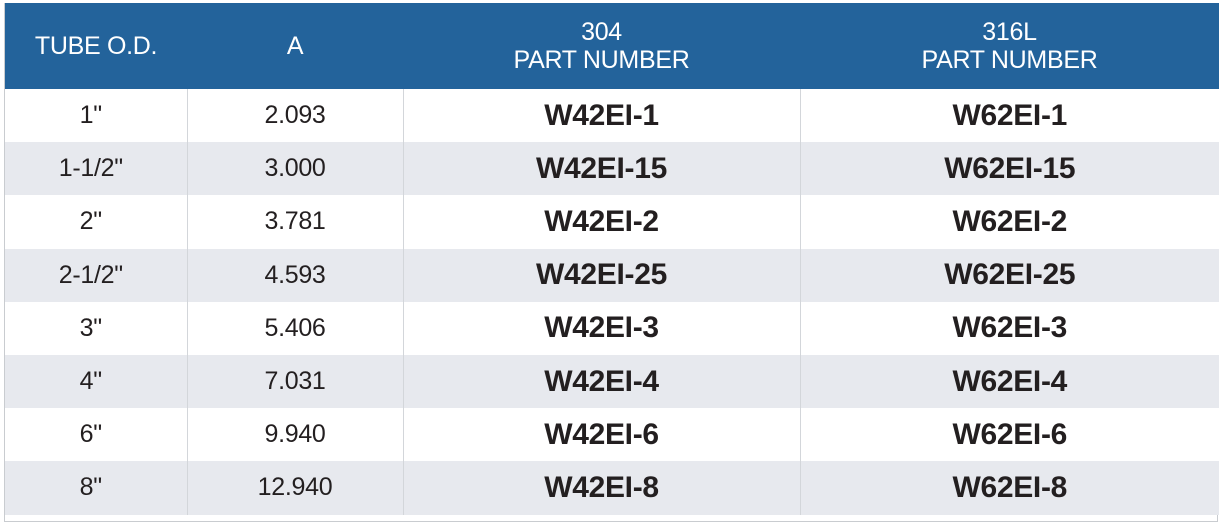  Describe the element at coordinates (96, 275) in the screenshot. I see `cell-tube-od: 2-1/2"` at that location.